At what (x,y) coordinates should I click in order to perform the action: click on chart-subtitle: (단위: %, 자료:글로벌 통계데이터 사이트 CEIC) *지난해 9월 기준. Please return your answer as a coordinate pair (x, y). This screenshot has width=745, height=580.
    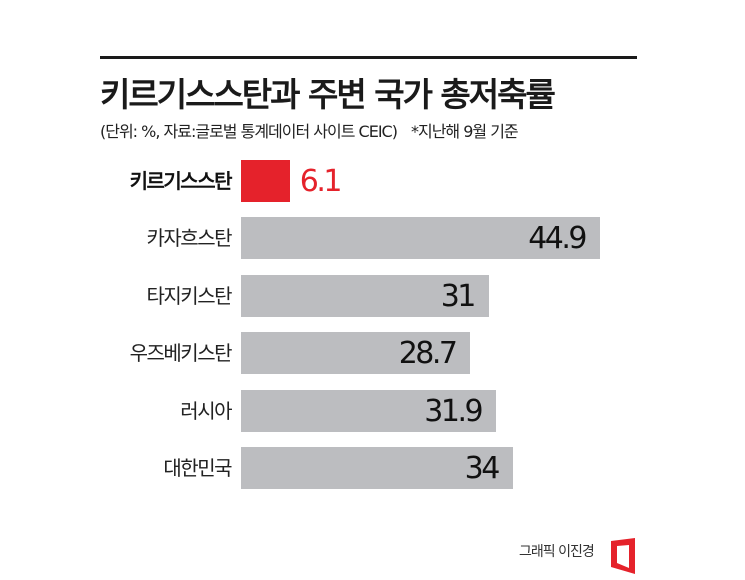
    Looking at the image, I should click on (309, 130).